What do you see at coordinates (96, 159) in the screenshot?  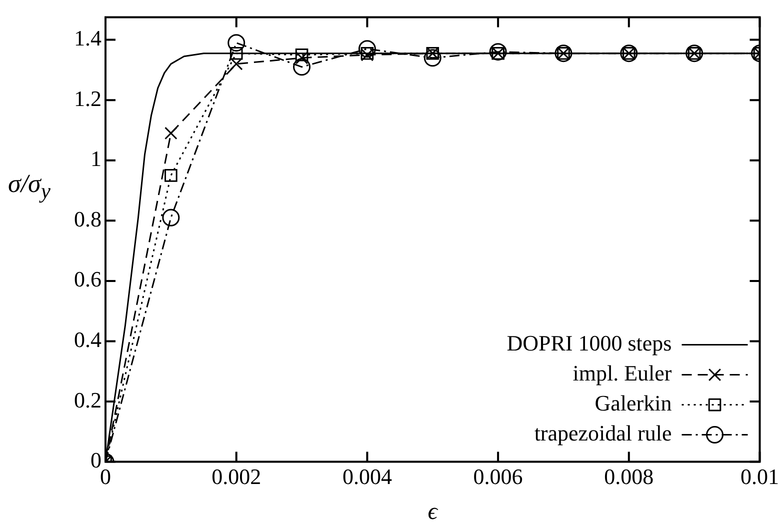 I see `y-tick-label: 1` at bounding box center [96, 159].